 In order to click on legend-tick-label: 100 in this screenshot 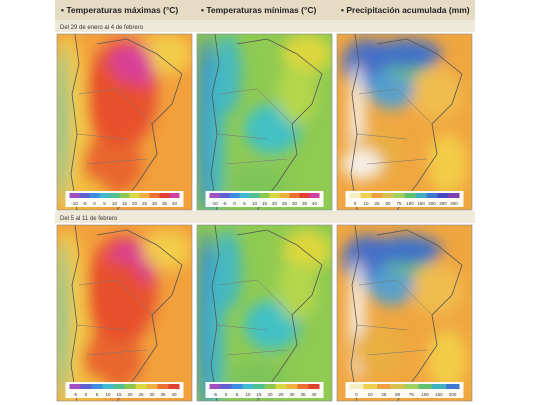, I will do `click(410, 203)`.